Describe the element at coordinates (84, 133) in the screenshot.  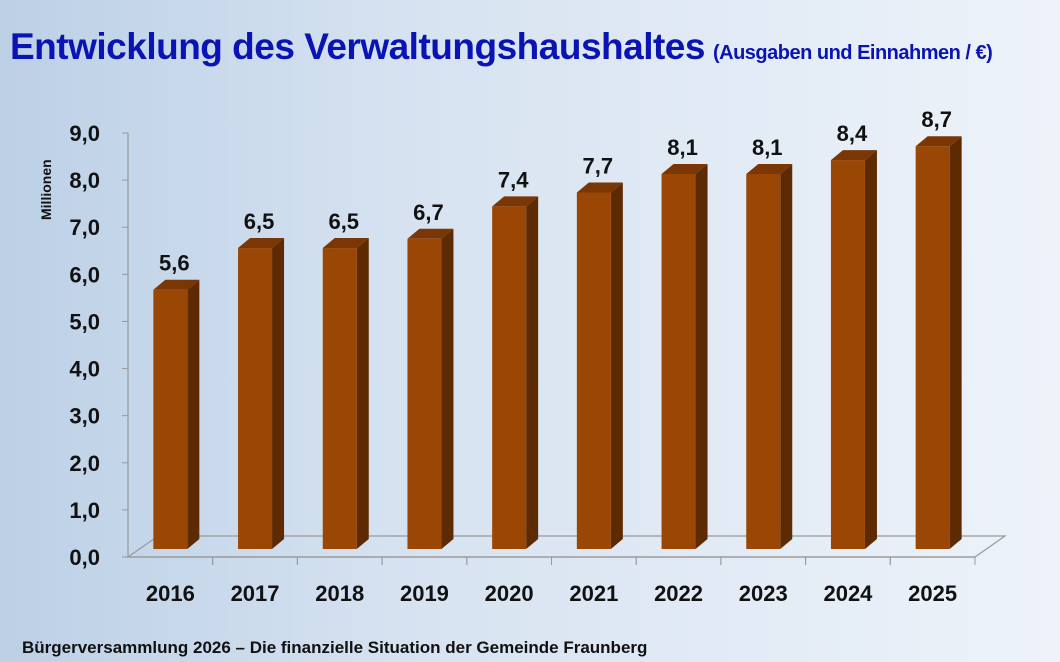
I see `y-tick-label: 9,0` at that location.